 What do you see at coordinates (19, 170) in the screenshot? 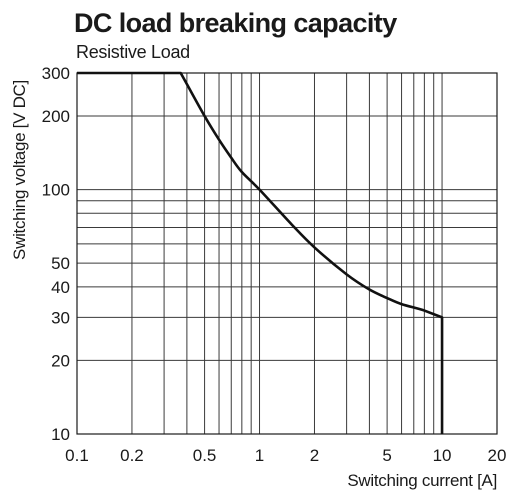
I see `y-axis-label: Switching voltage [V DC]` at bounding box center [19, 170].